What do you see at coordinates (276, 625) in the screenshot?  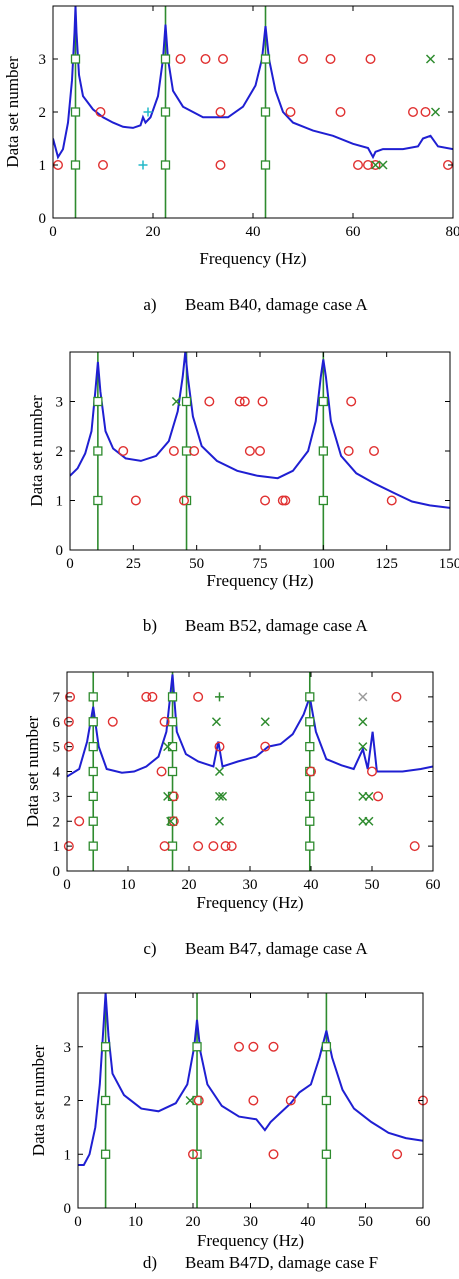 I see `panel-caption-text: Beam B52, damage case A` at bounding box center [276, 625].